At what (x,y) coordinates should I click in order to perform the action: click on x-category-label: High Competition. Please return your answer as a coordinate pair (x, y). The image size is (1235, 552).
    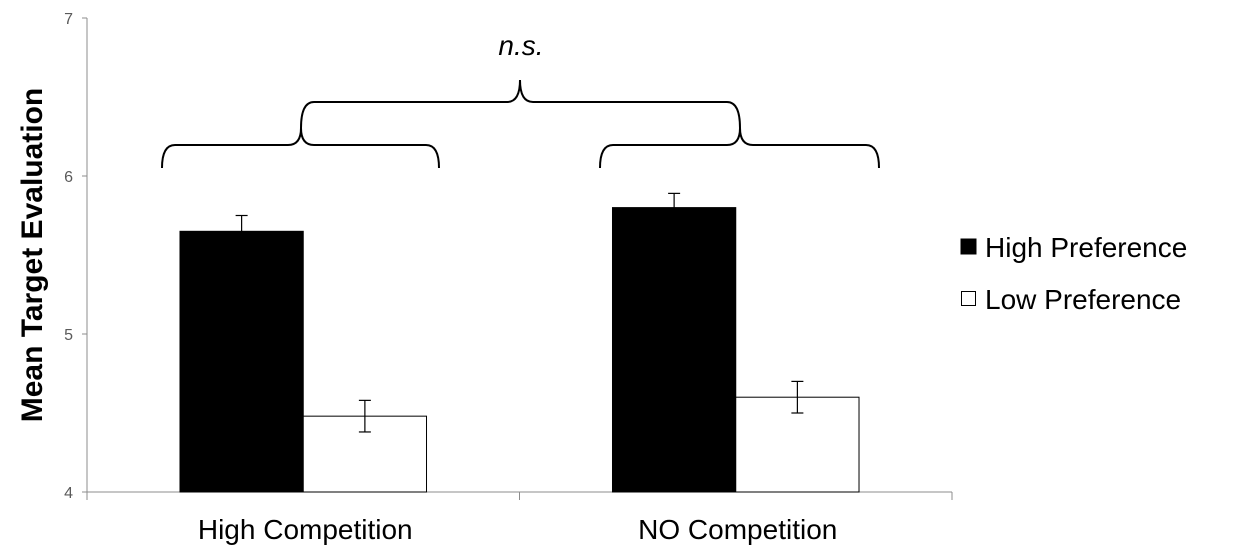
    Looking at the image, I should click on (305, 529).